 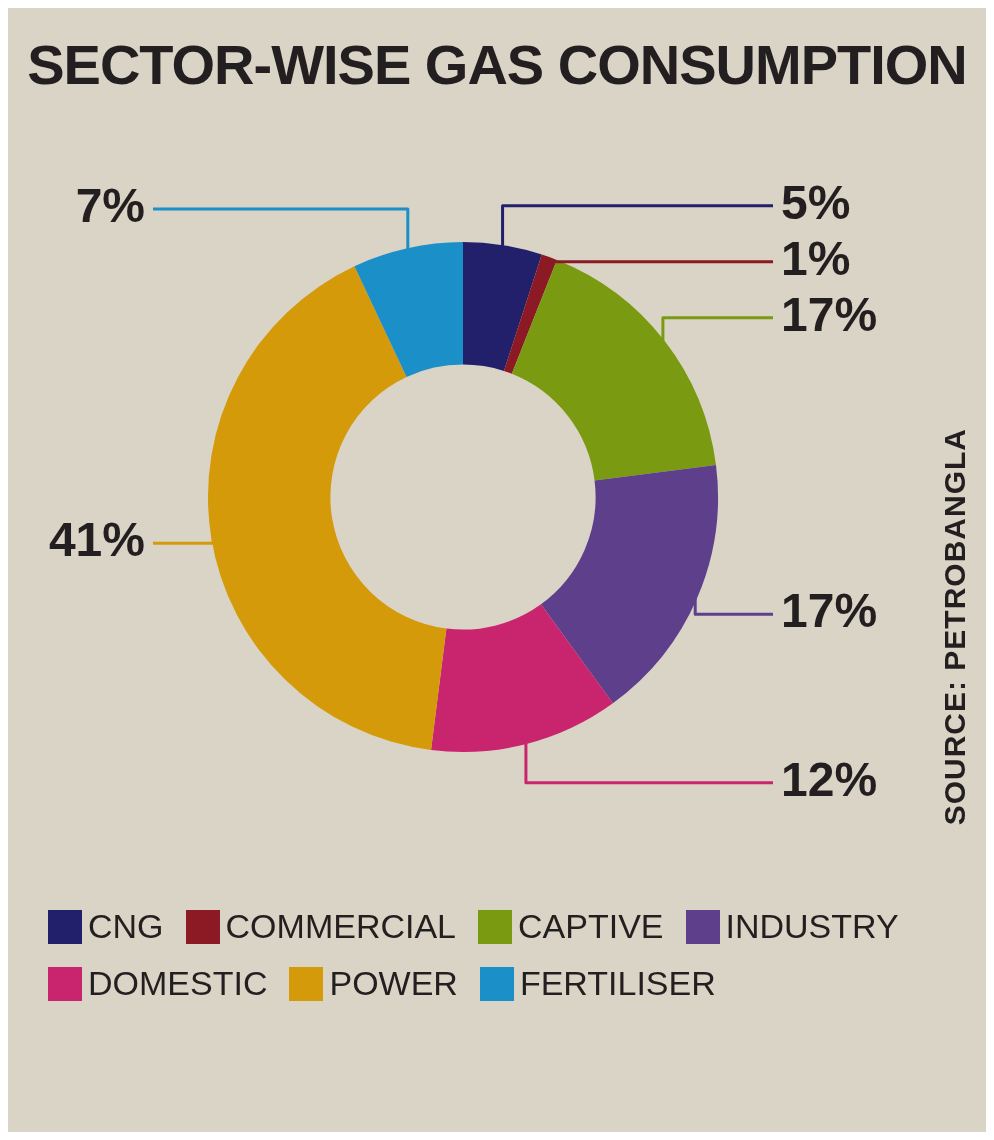 I want to click on legend-label: CAPTIVE, so click(x=591, y=926).